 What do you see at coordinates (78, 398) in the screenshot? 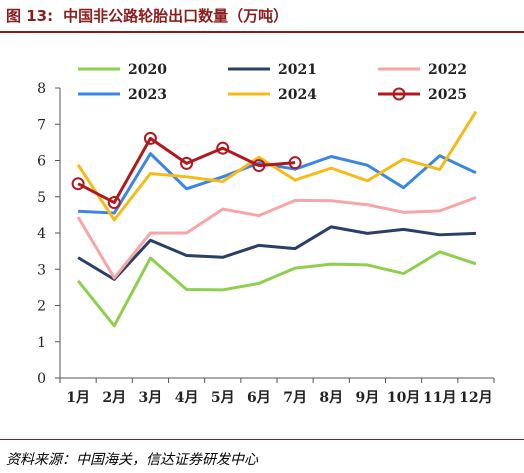
I see `x-tick-label: 1月` at bounding box center [78, 398].